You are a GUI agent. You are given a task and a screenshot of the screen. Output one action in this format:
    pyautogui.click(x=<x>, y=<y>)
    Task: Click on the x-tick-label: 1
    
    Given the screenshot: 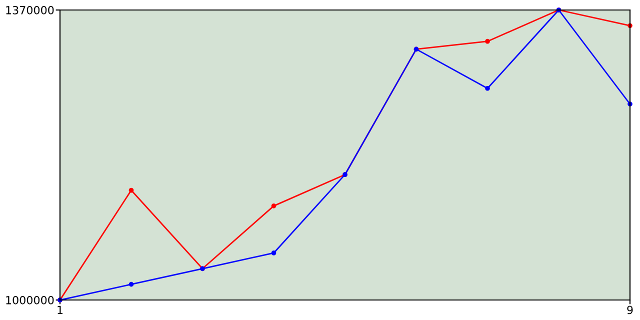 What is the action you would take?
    pyautogui.click(x=60, y=310)
    